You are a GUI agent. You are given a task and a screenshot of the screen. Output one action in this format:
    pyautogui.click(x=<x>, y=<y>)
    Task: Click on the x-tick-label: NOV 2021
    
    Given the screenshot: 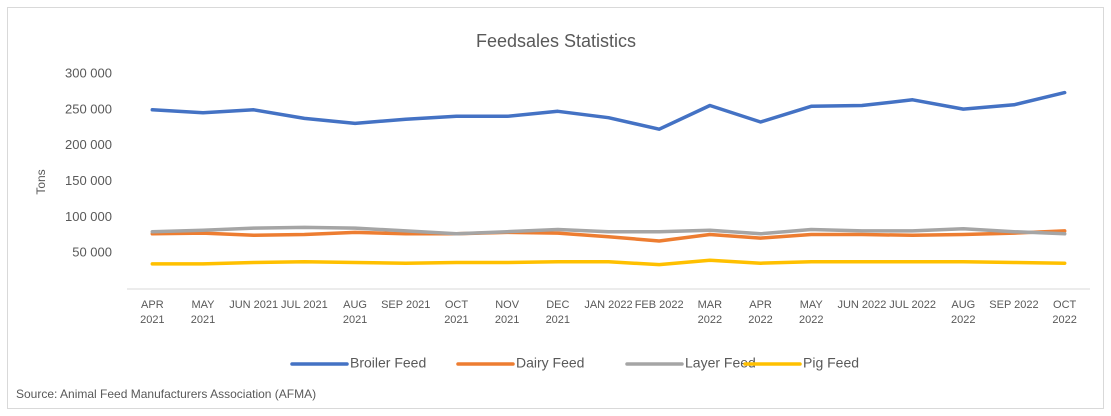 What is the action you would take?
    pyautogui.click(x=507, y=312)
    